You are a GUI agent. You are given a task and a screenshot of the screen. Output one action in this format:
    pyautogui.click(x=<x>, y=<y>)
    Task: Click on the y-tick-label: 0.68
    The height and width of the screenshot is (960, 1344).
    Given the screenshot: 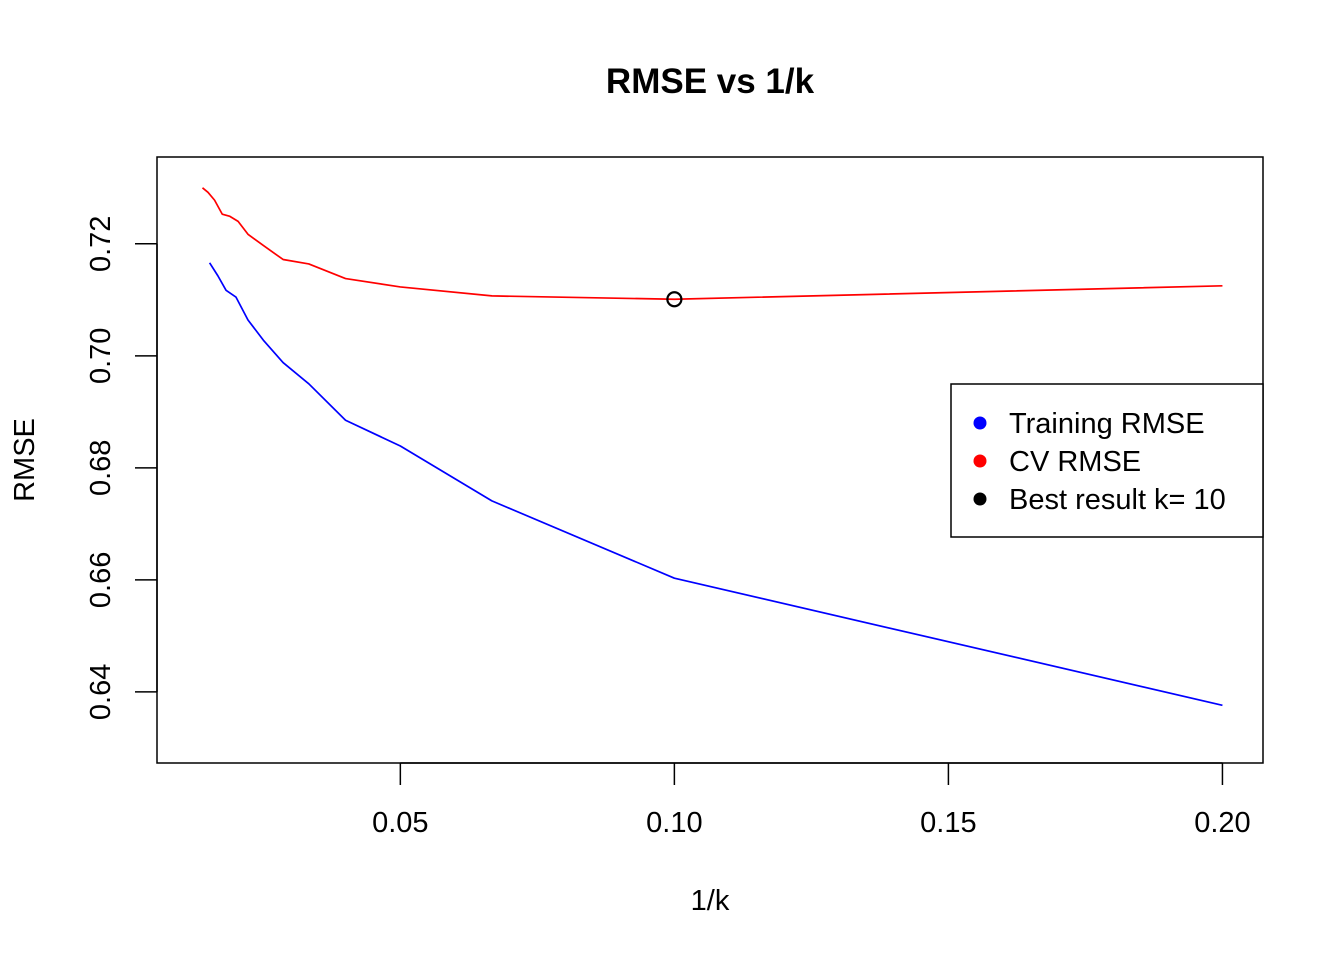 What is the action you would take?
    pyautogui.click(x=101, y=468)
    